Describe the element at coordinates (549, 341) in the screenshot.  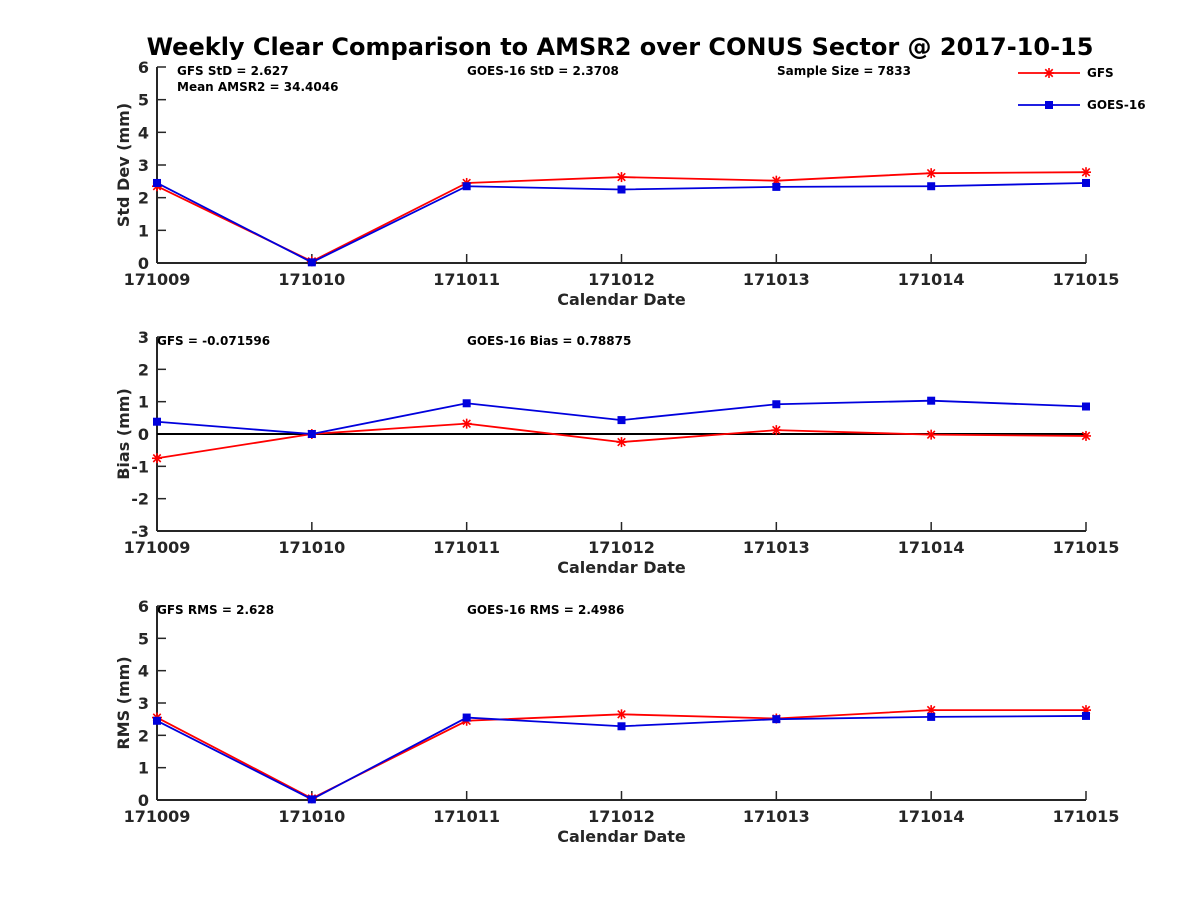
I see `stat-annotation: GOES-16 Bias = 0.78875` at that location.